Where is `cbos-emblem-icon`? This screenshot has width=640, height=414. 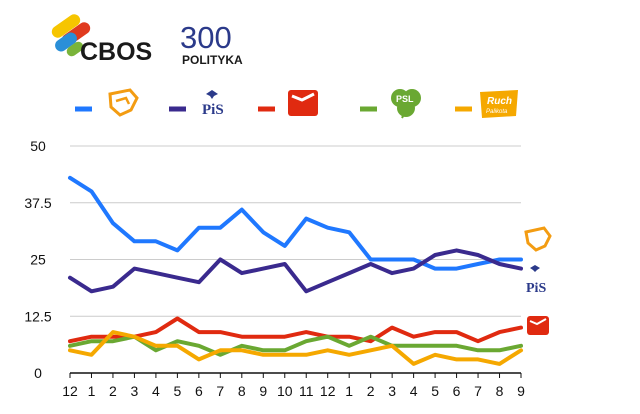
cbos-emblem-icon is located at coordinates (71, 35).